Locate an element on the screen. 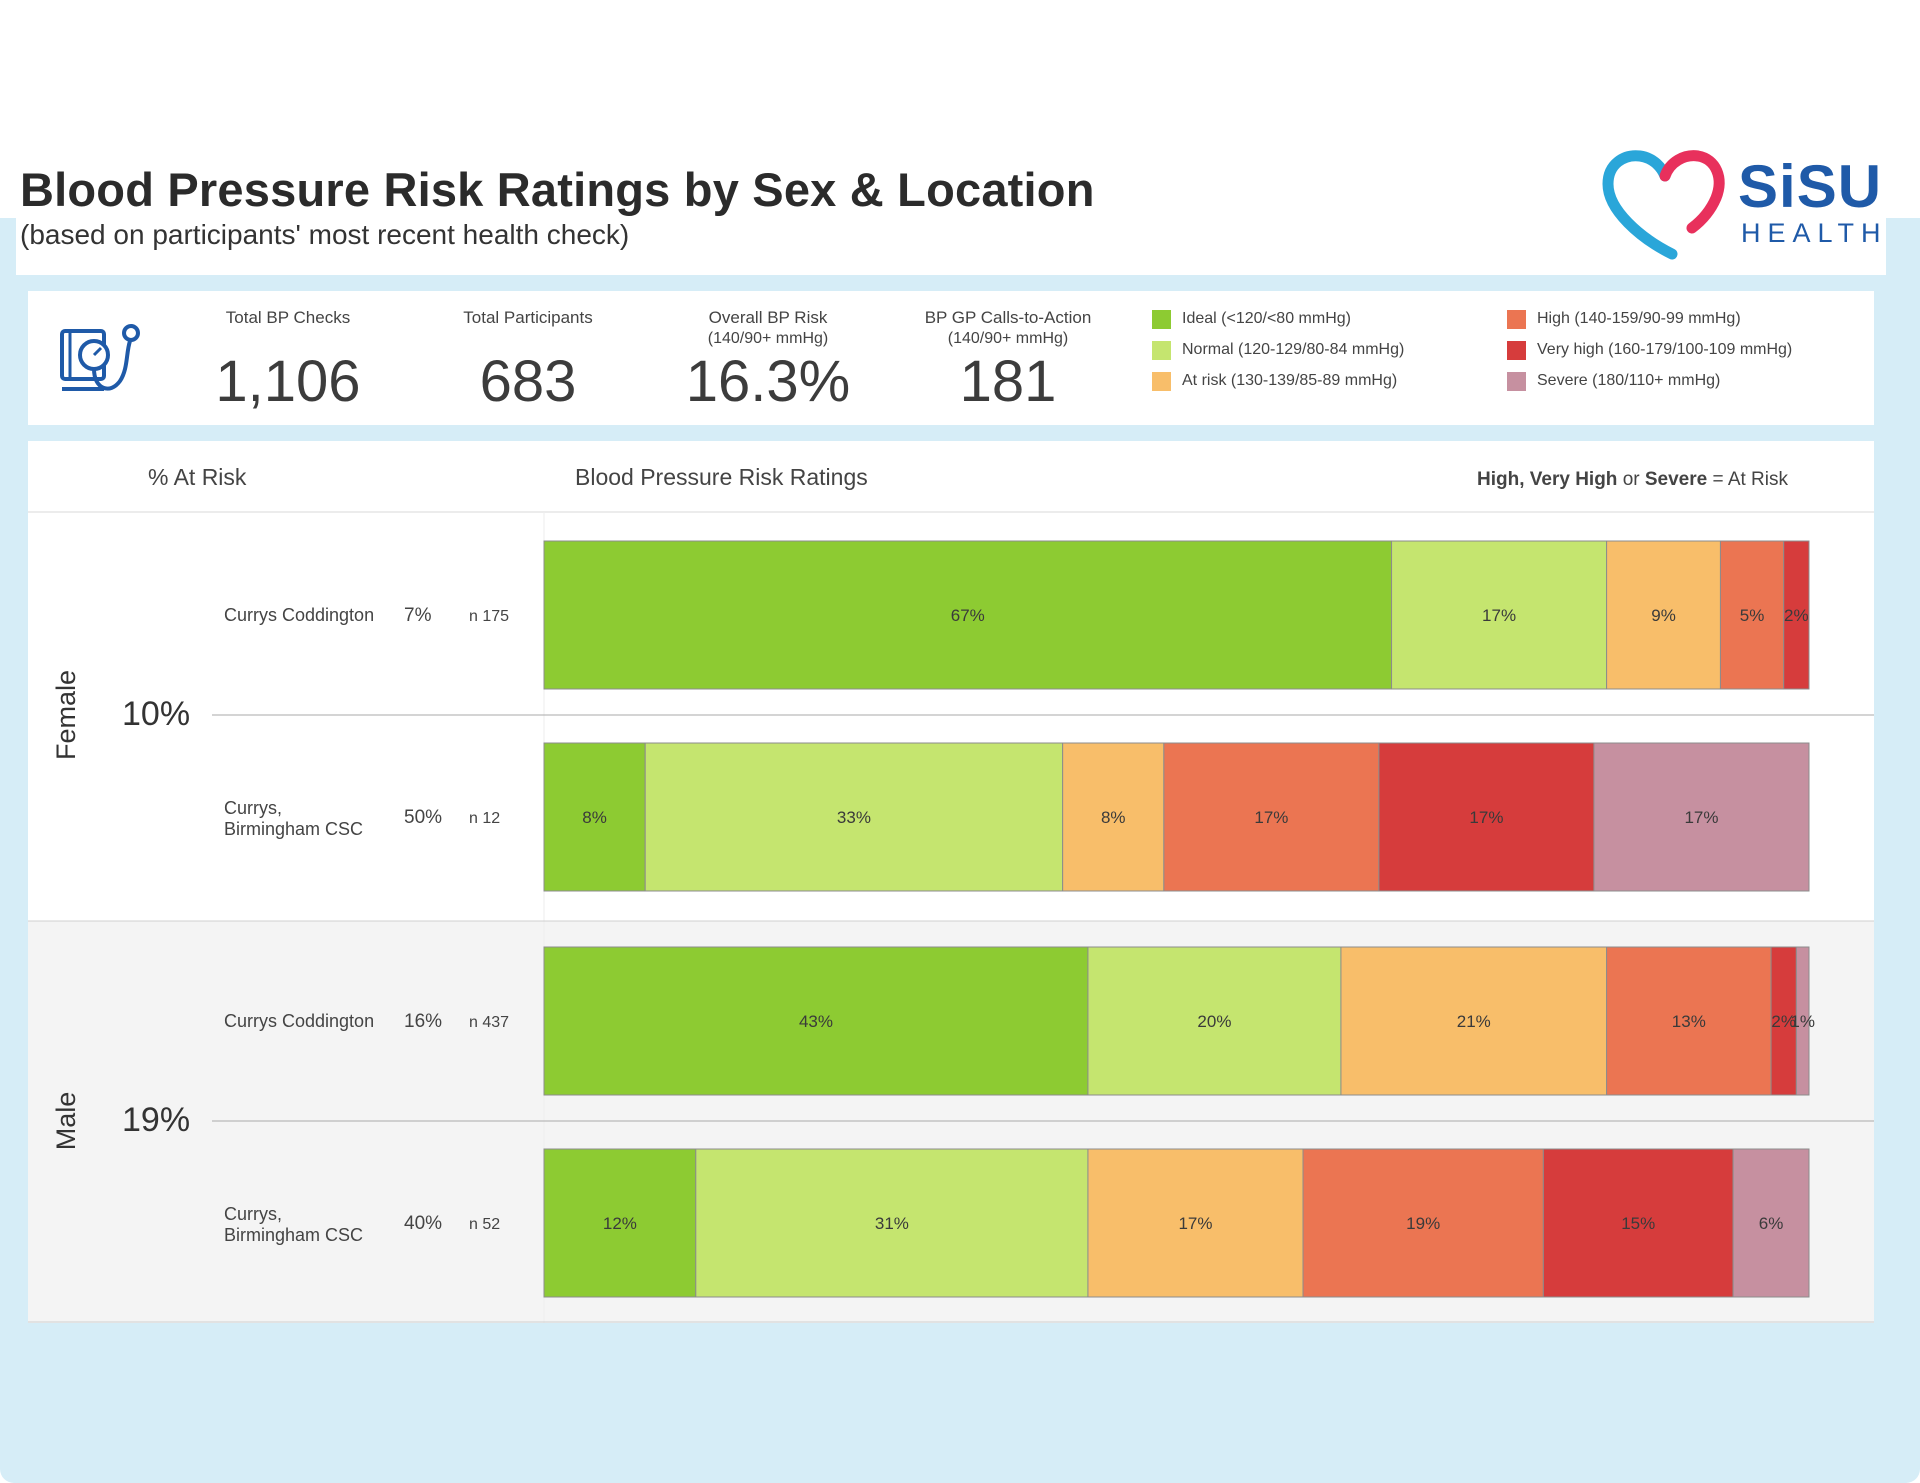 The height and width of the screenshot is (1483, 1920). logo-sub-text: HEALTH is located at coordinates (1814, 233).